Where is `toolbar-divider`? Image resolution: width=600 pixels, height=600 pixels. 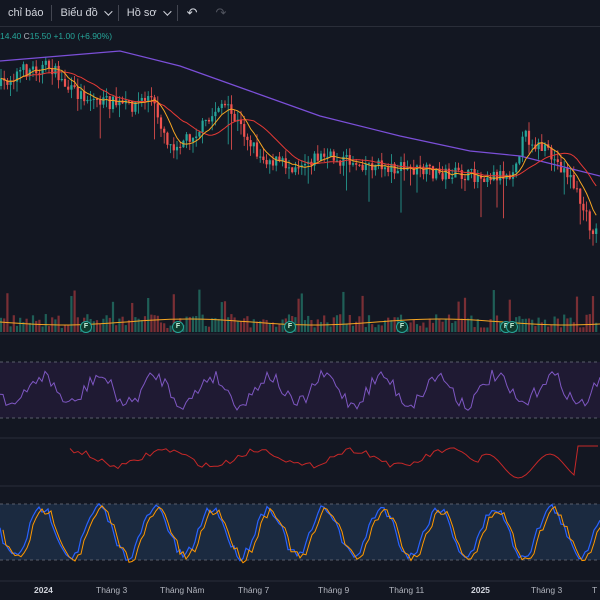
toolbar-divider is located at coordinates (118, 13).